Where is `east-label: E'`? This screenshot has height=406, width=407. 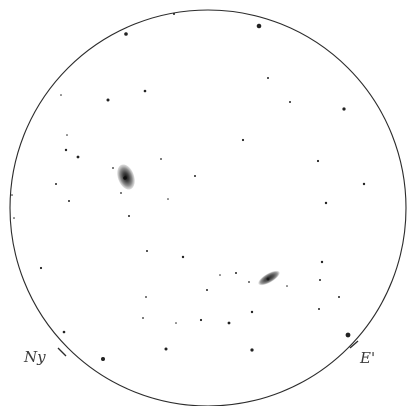
east-label: E' is located at coordinates (367, 358).